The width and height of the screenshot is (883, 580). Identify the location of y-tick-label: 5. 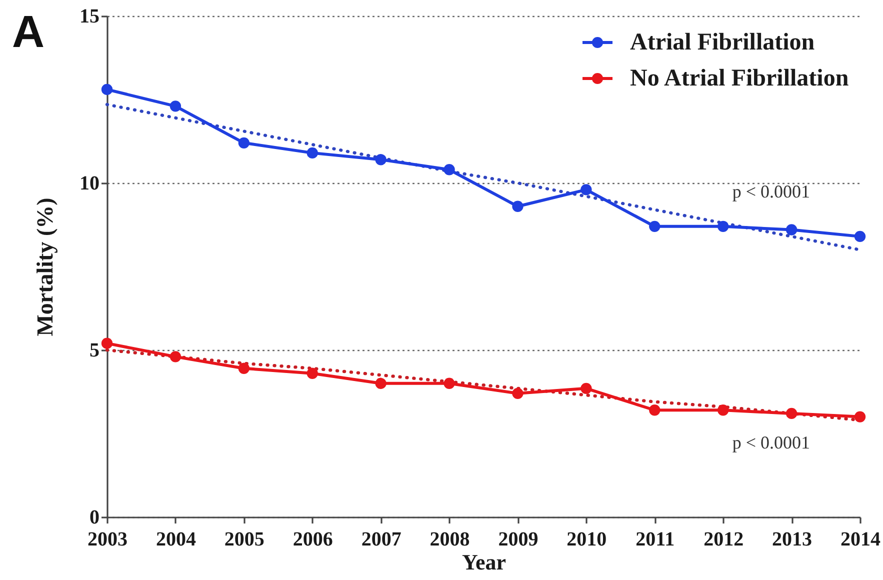
(95, 351).